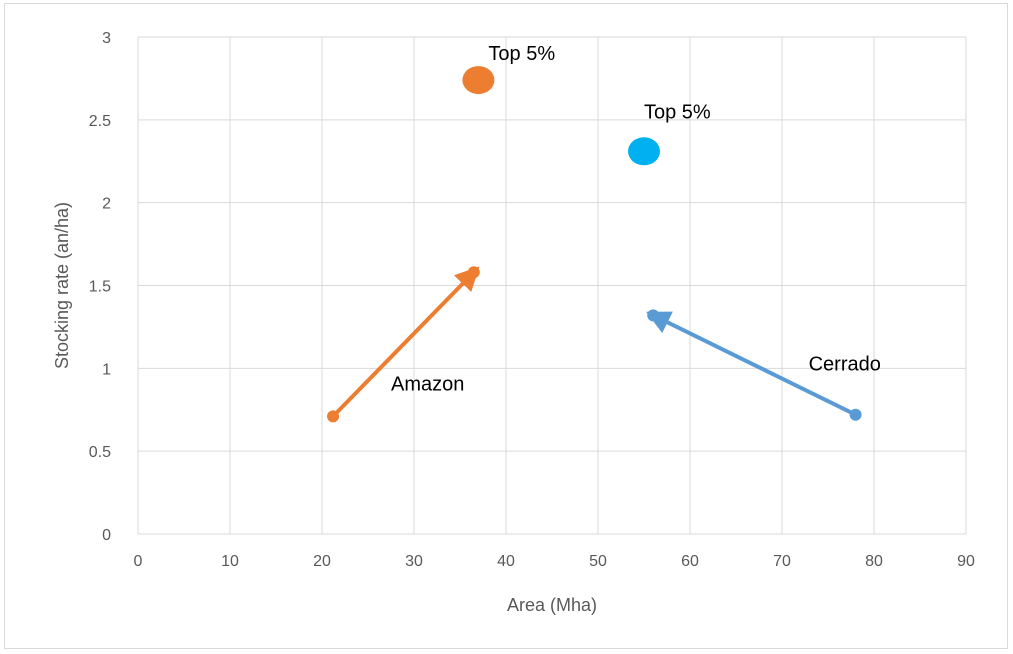 The width and height of the screenshot is (1013, 654). What do you see at coordinates (322, 561) in the screenshot?
I see `x-tick-label: 20` at bounding box center [322, 561].